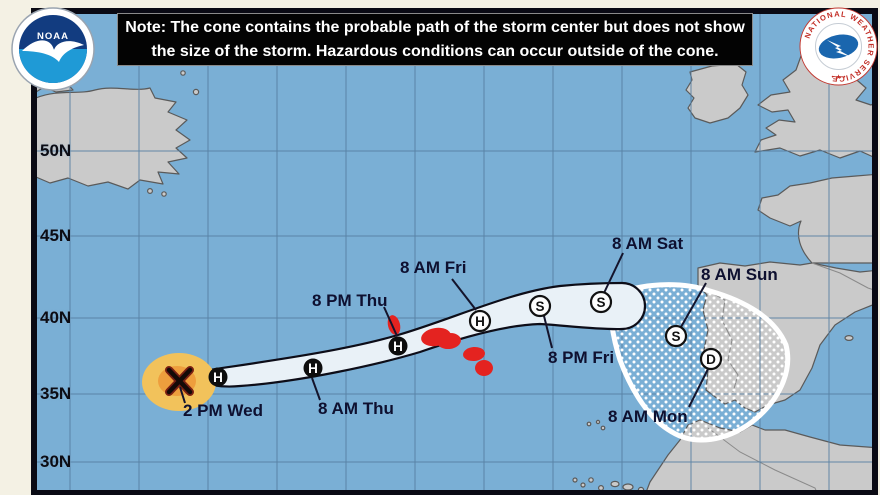 The image size is (880, 495). What do you see at coordinates (440, 345) in the screenshot?
I see `warning-area-azores` at bounding box center [440, 345].